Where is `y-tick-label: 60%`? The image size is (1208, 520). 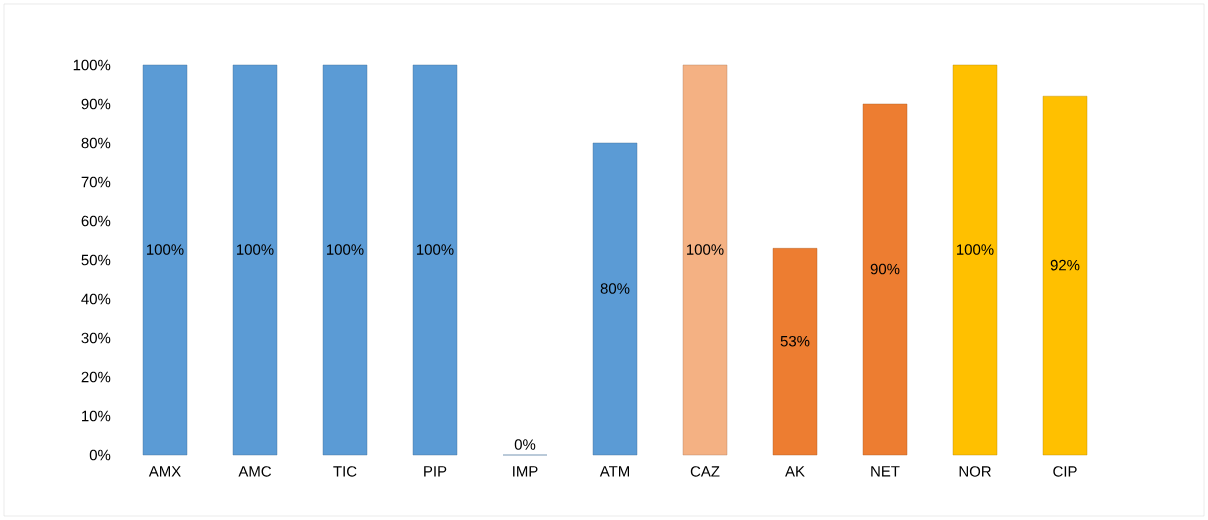 y-tick-label: 60% is located at coordinates (96, 221).